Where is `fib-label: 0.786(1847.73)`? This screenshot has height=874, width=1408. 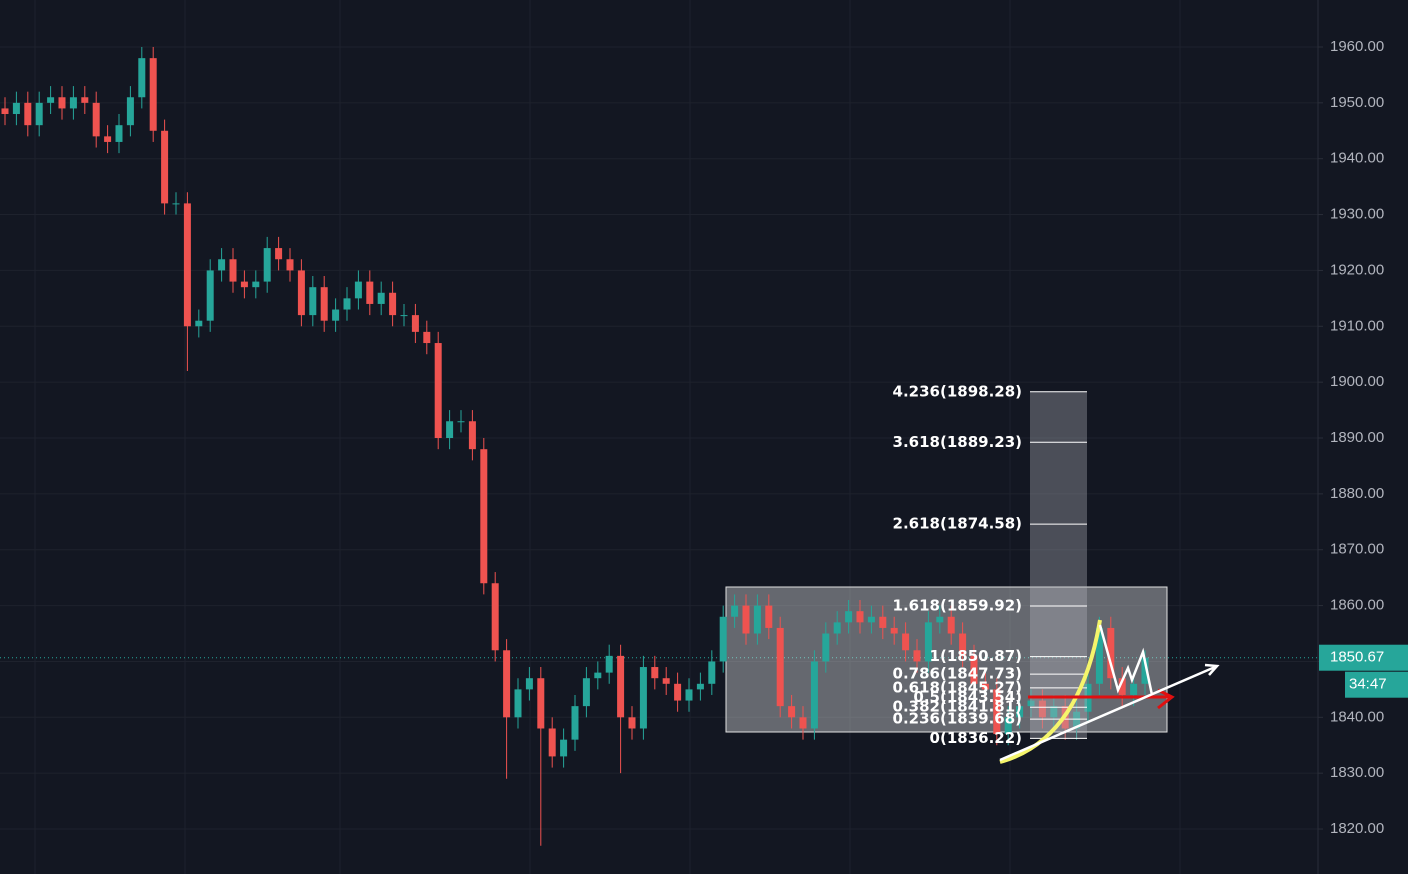 fib-label: 0.786(1847.73) is located at coordinates (957, 674).